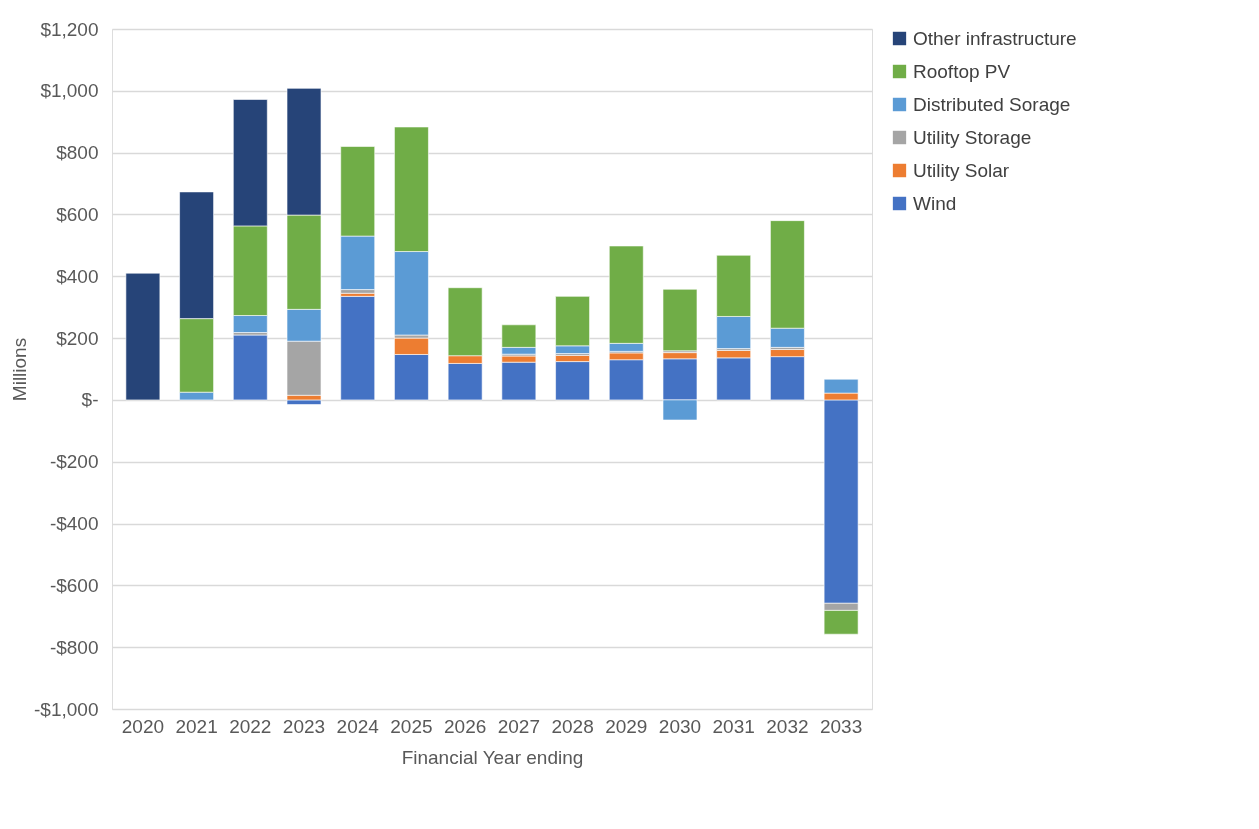  What do you see at coordinates (77, 214) in the screenshot?
I see `y-tick-label: $600` at bounding box center [77, 214].